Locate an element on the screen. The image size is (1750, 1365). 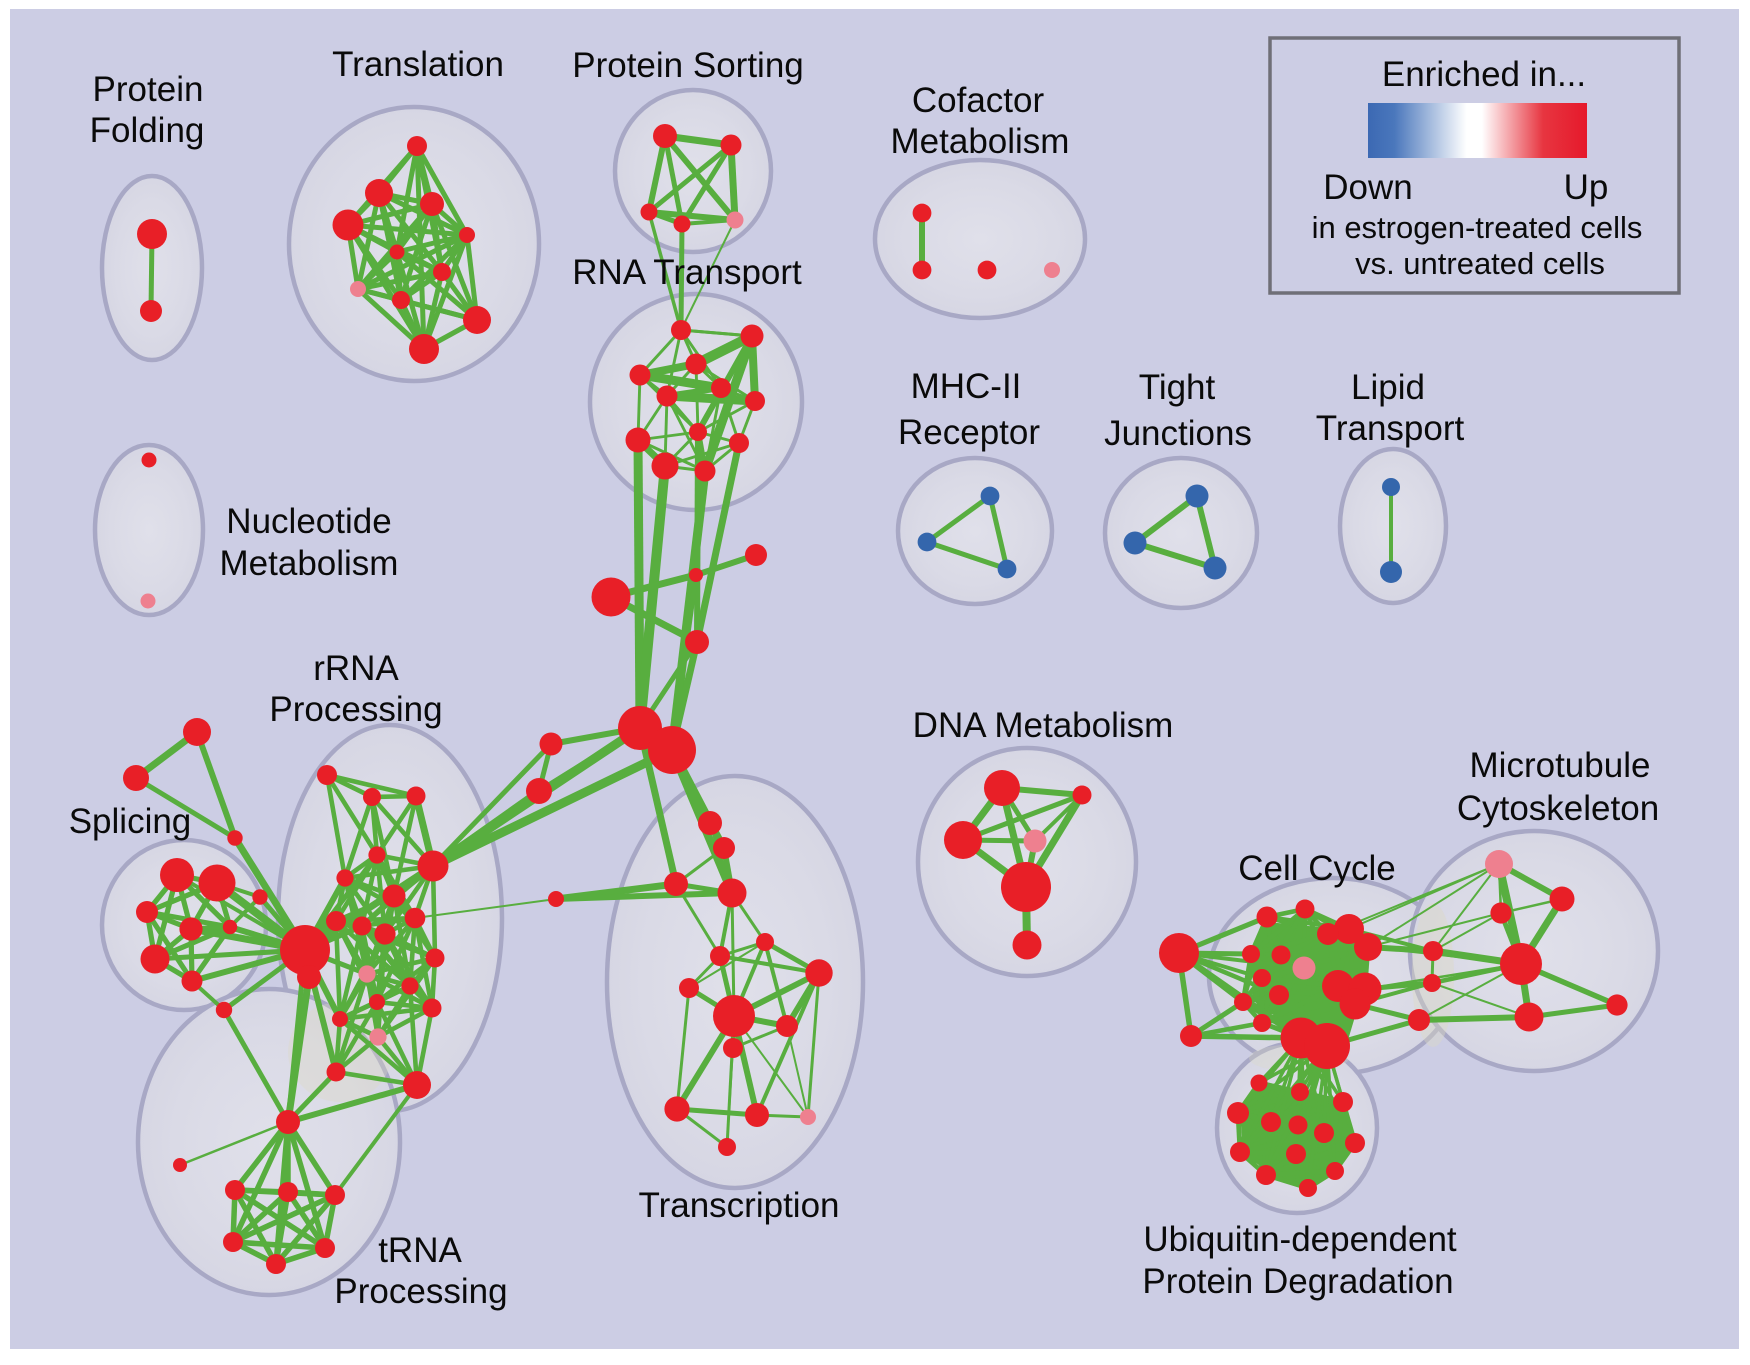
svg-text: Cytoskeleton is located at coordinates (1558, 808).